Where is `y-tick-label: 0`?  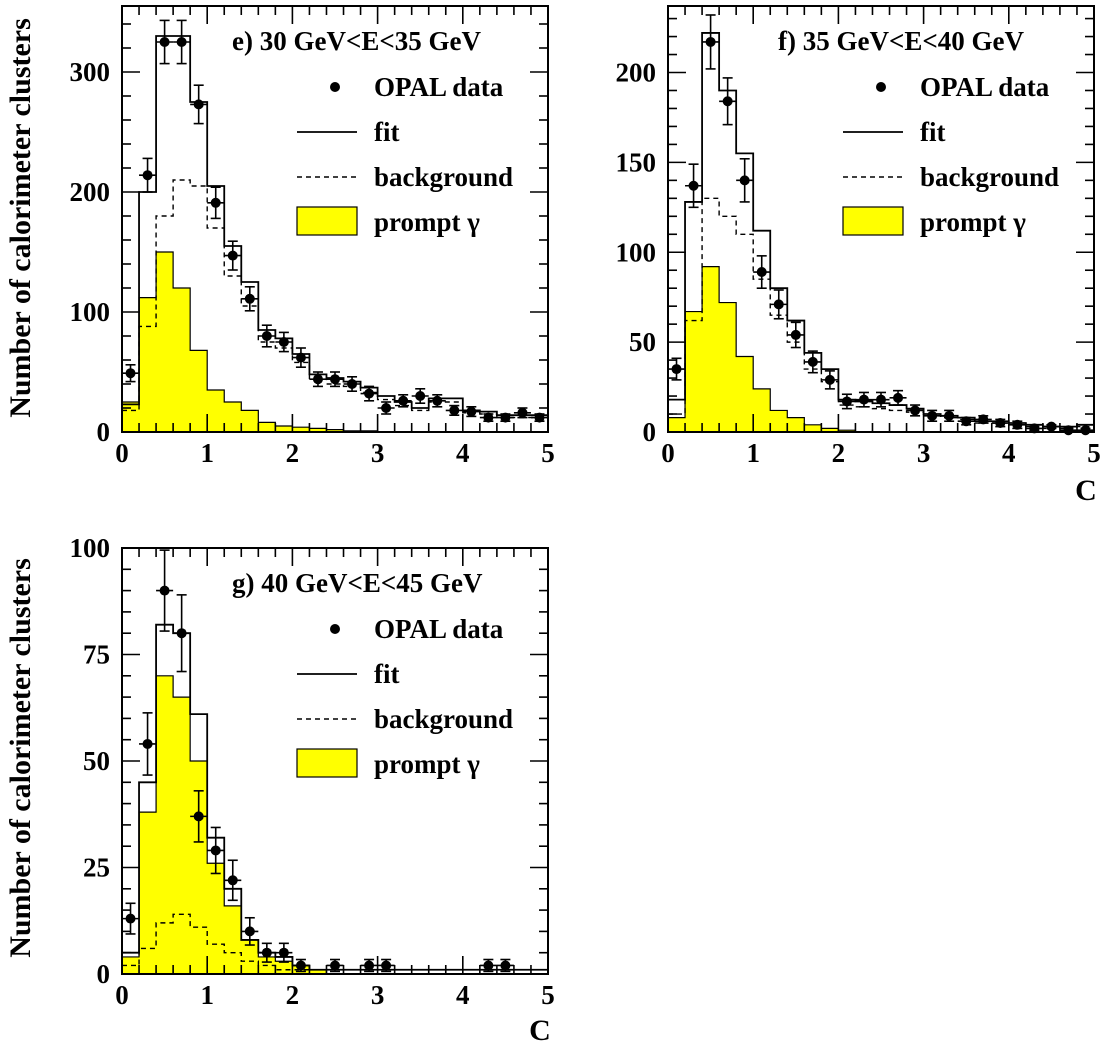 y-tick-label: 0 is located at coordinates (104, 432).